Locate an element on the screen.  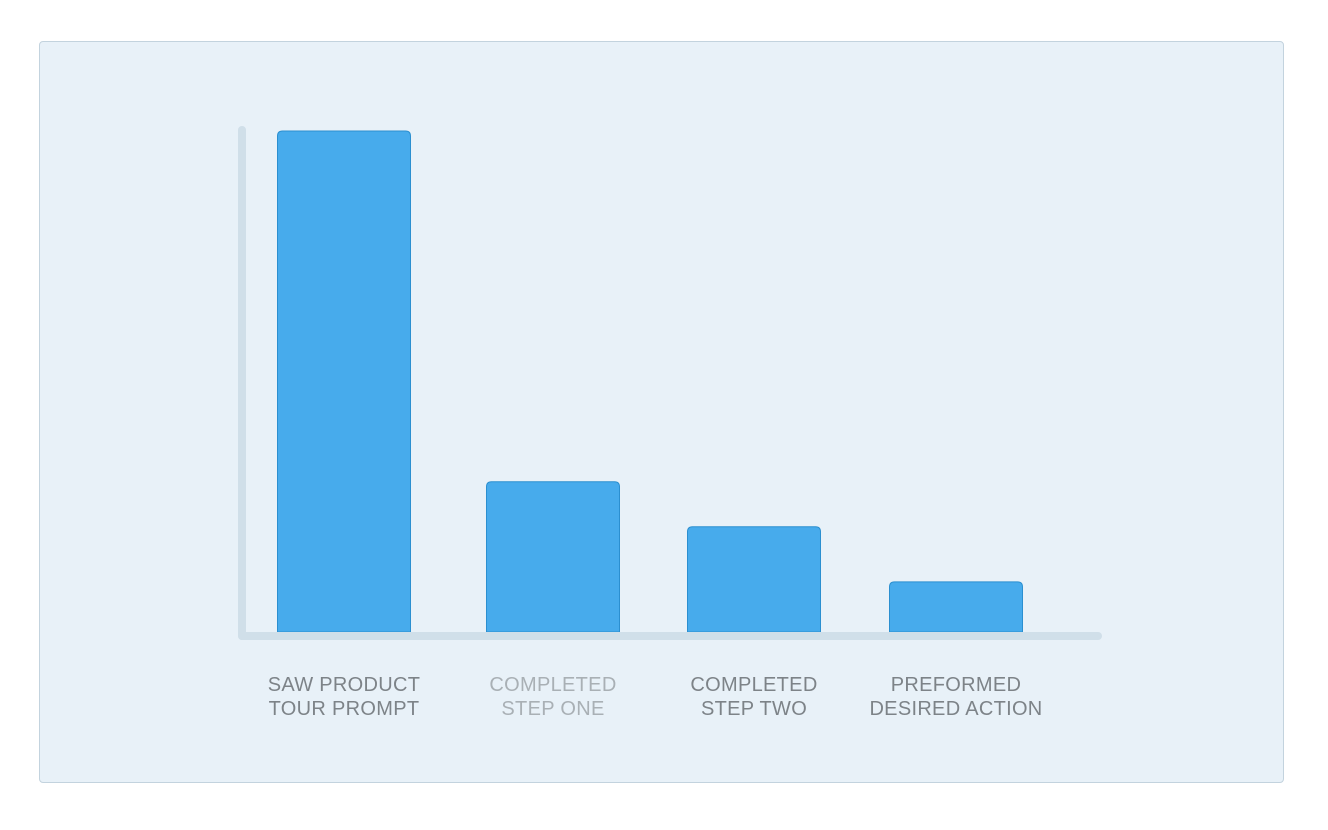
x-tick-label-2: COMPLETED STEP ONE is located at coordinates (552, 697).